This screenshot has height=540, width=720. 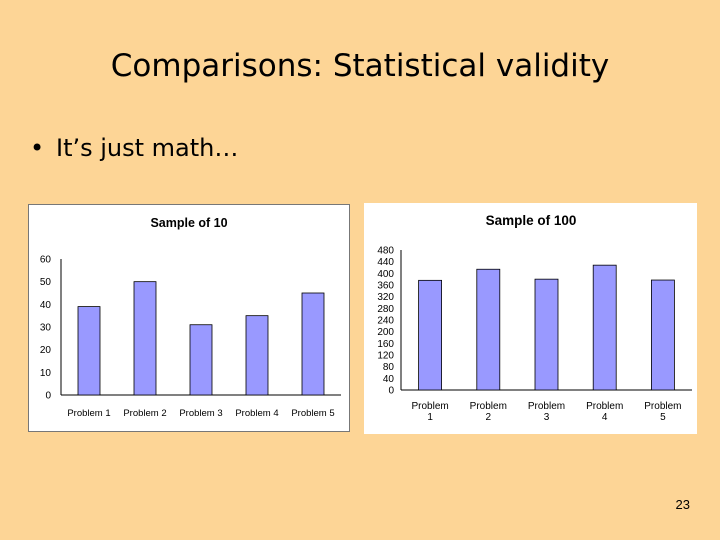 What do you see at coordinates (88, 413) in the screenshot?
I see `x-tick-label: Problem 1` at bounding box center [88, 413].